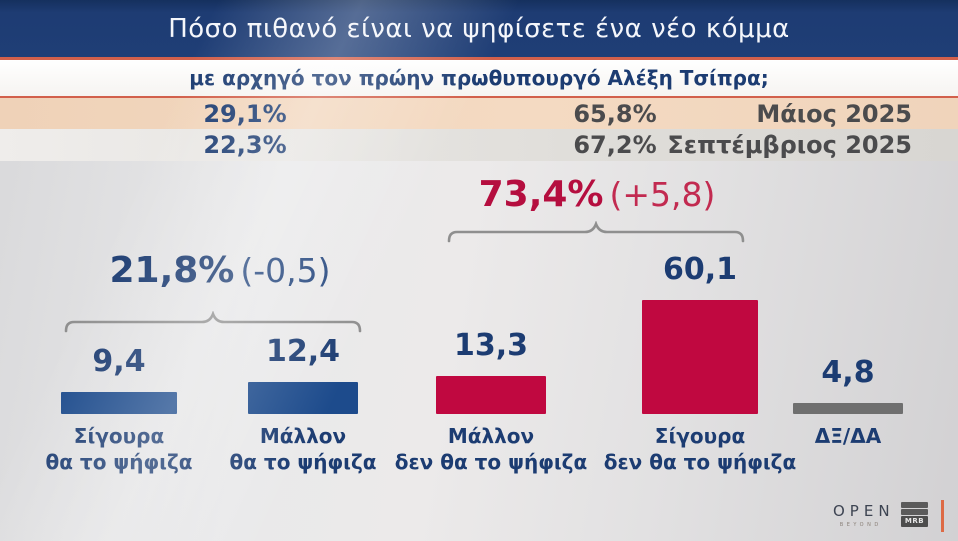  What do you see at coordinates (491, 449) in the screenshot?
I see `bar-category-label: Μάλλον δεν θα το ψήφιζα` at bounding box center [491, 449].